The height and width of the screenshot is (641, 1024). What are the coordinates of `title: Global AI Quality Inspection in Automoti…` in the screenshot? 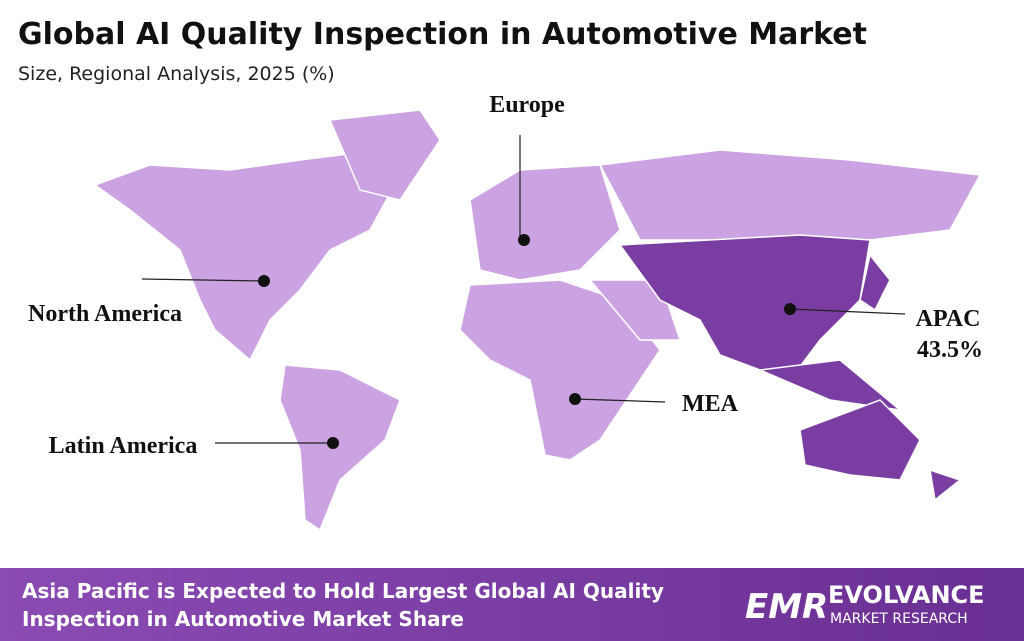 It's located at (442, 34).